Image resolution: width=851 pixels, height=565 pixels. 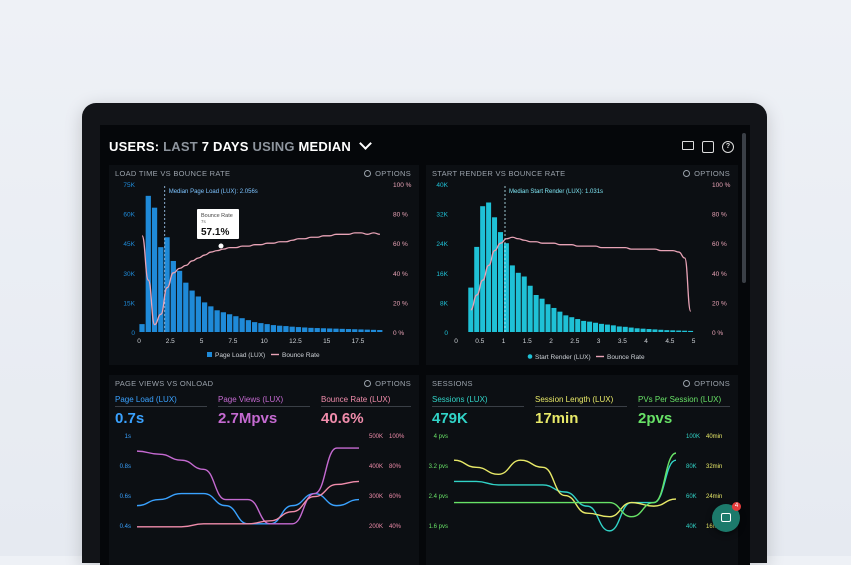 I want to click on options-label: OPTIONS, so click(x=712, y=173).